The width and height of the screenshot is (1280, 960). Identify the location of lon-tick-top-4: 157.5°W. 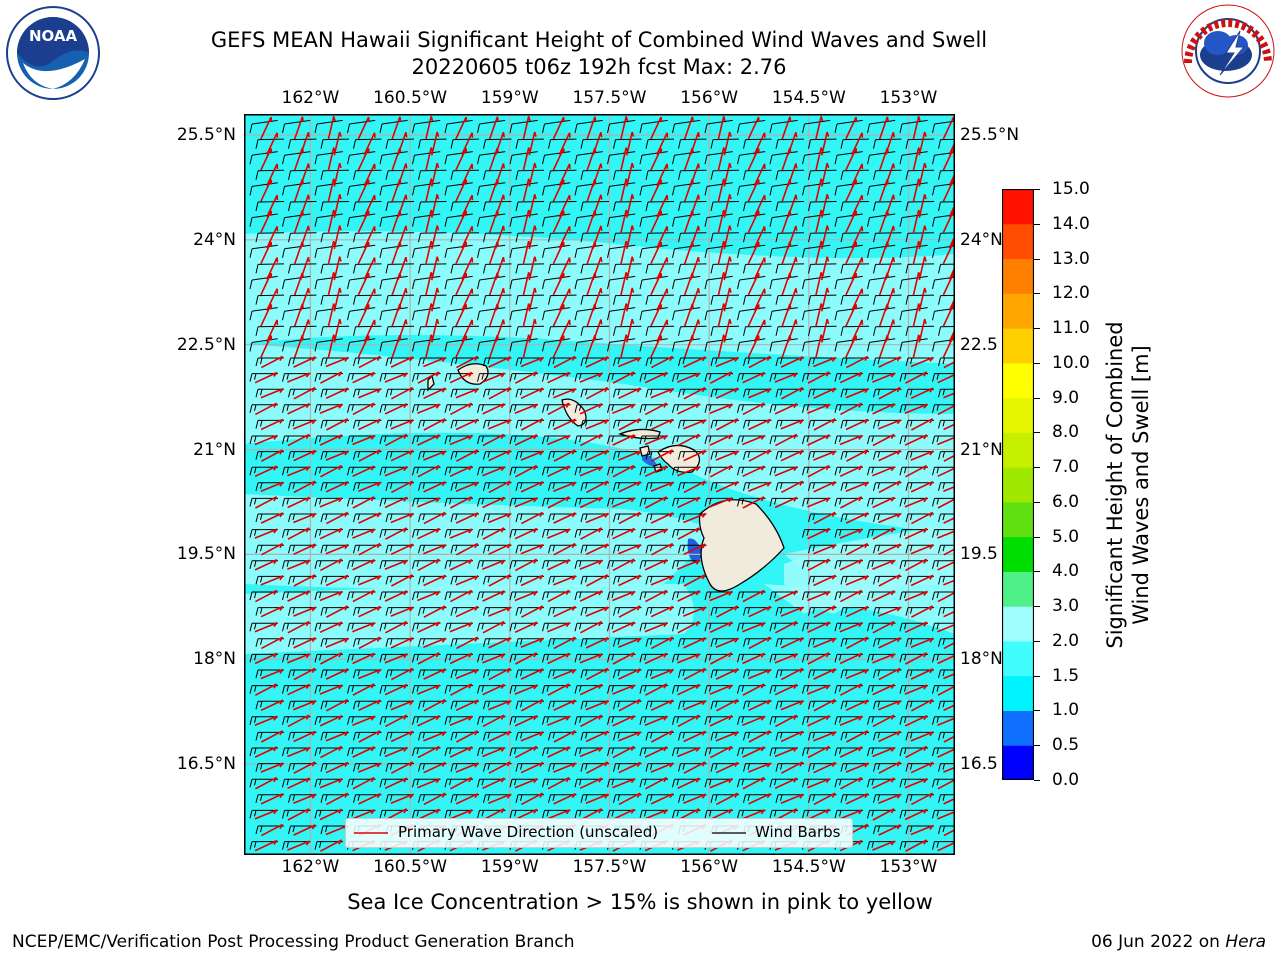
(609, 98).